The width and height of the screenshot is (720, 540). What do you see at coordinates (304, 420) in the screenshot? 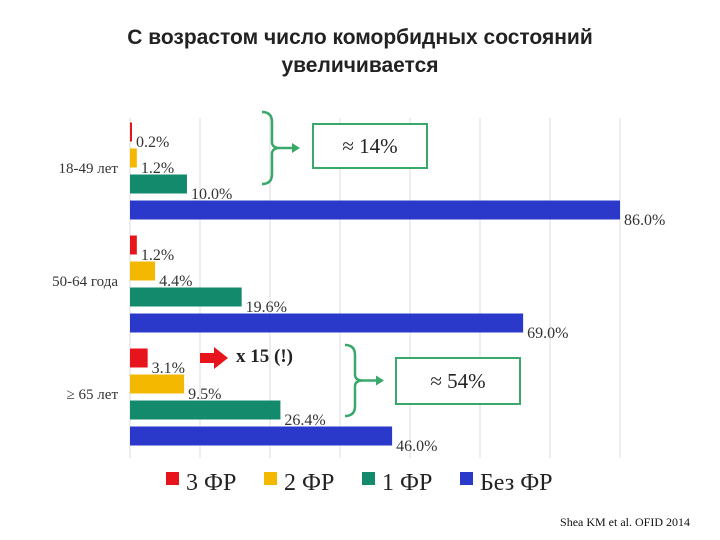
I see `data-label: 26.4%` at bounding box center [304, 420].